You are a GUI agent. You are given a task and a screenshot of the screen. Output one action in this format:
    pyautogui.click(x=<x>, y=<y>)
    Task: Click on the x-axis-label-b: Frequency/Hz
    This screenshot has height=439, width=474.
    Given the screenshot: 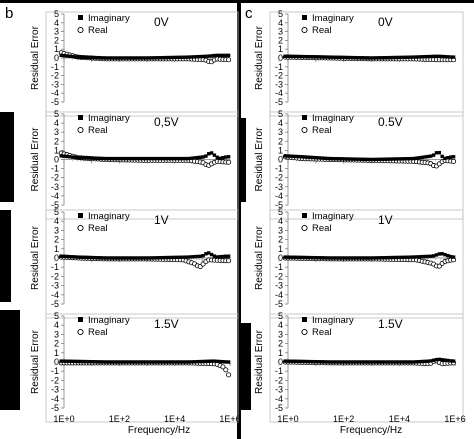 What is the action you would take?
    pyautogui.click(x=159, y=430)
    